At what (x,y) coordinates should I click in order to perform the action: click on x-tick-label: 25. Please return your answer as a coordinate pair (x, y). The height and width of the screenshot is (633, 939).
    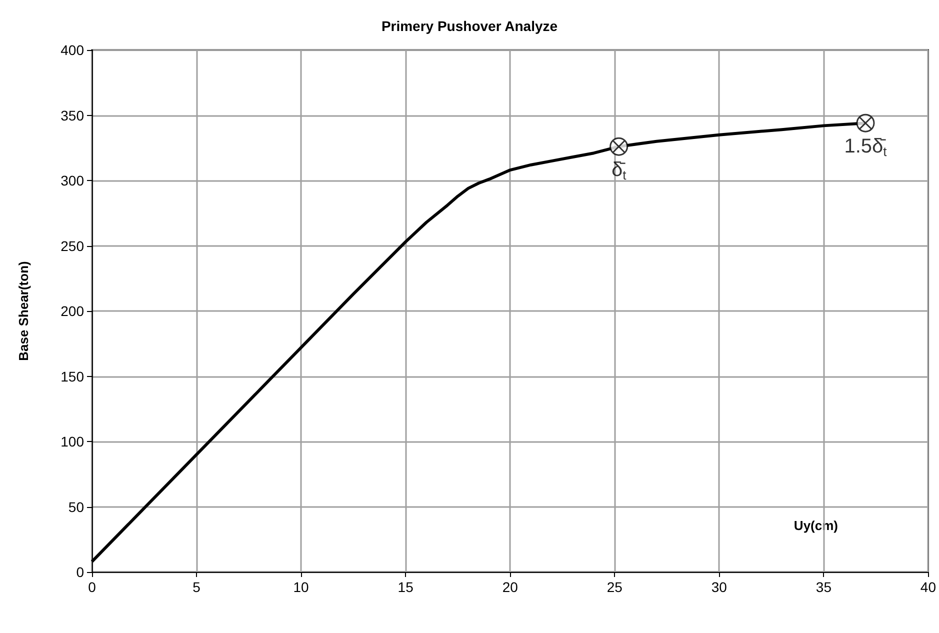
    Looking at the image, I should click on (614, 587).